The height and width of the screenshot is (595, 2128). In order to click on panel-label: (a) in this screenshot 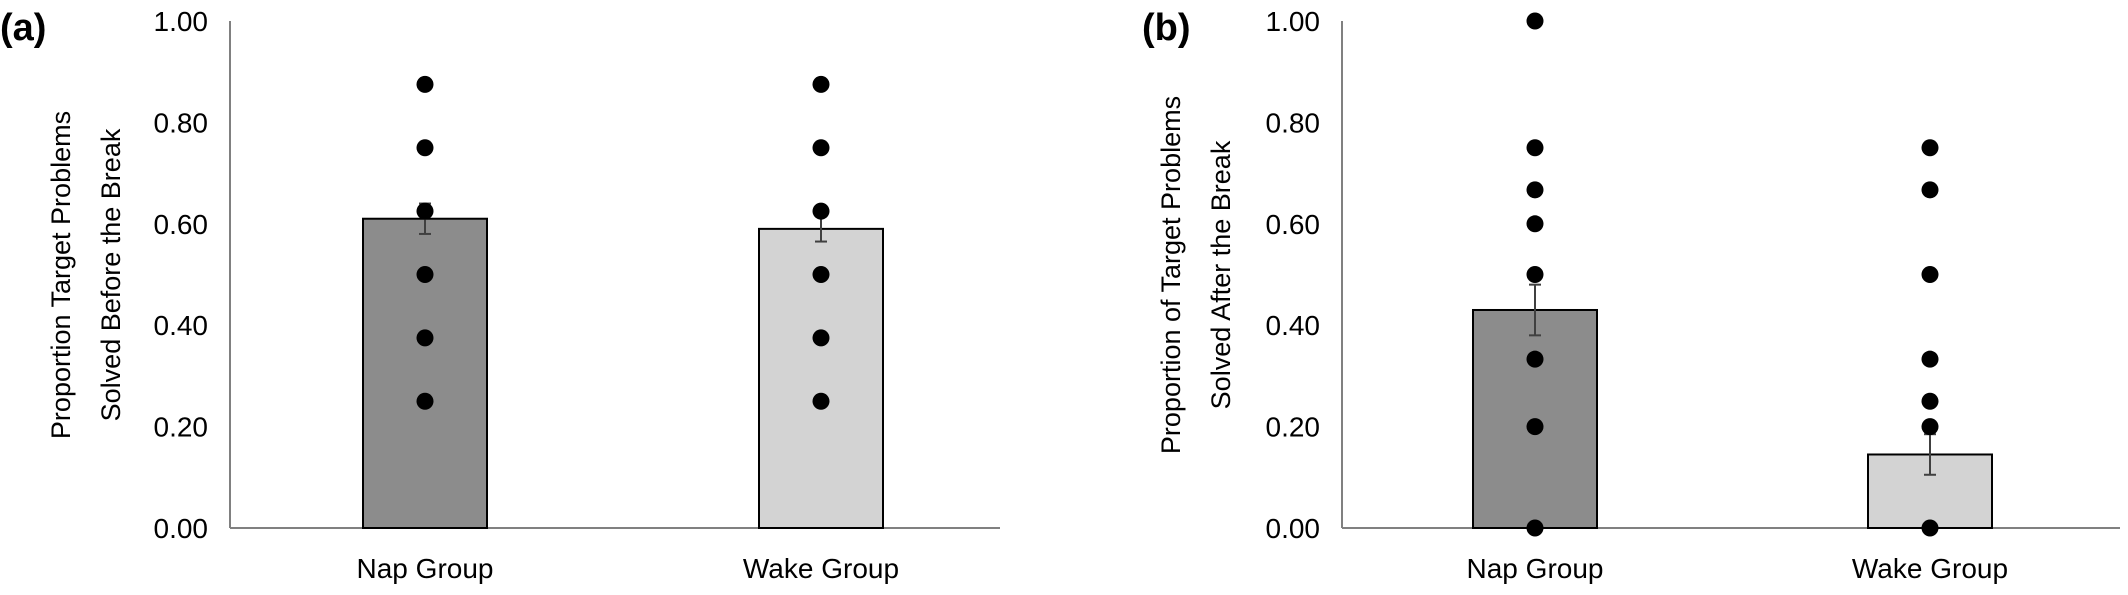, I will do `click(23, 28)`.